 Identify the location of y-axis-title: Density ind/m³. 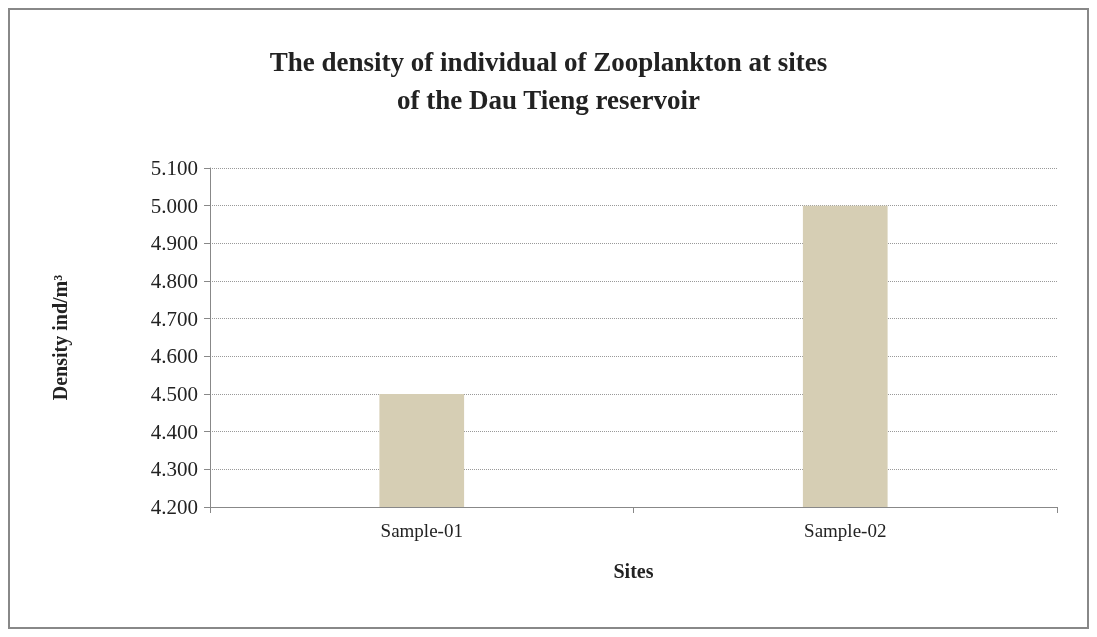
(60, 337).